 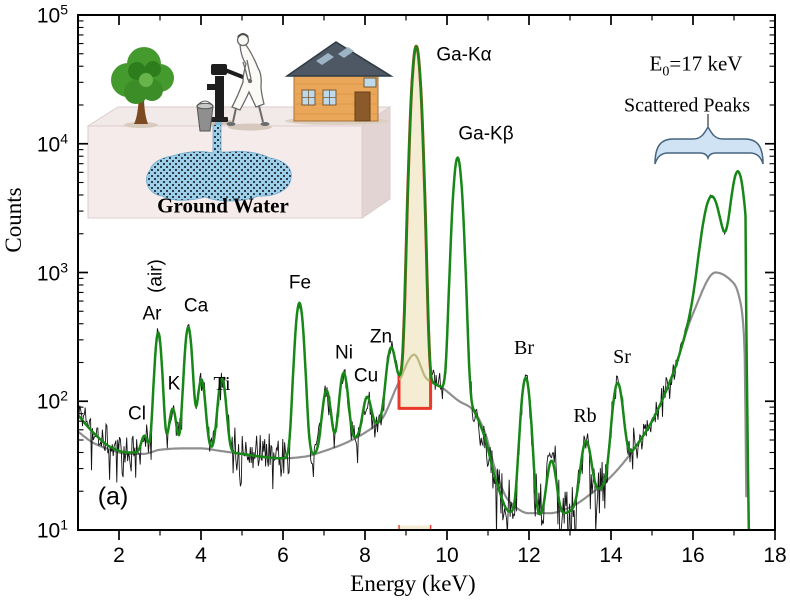 I want to click on scattered-peaks-brace, so click(x=709, y=139).